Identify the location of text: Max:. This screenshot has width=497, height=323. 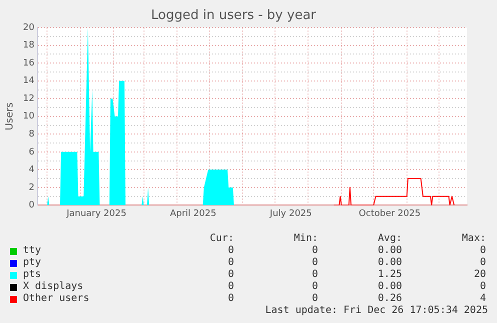
(473, 239).